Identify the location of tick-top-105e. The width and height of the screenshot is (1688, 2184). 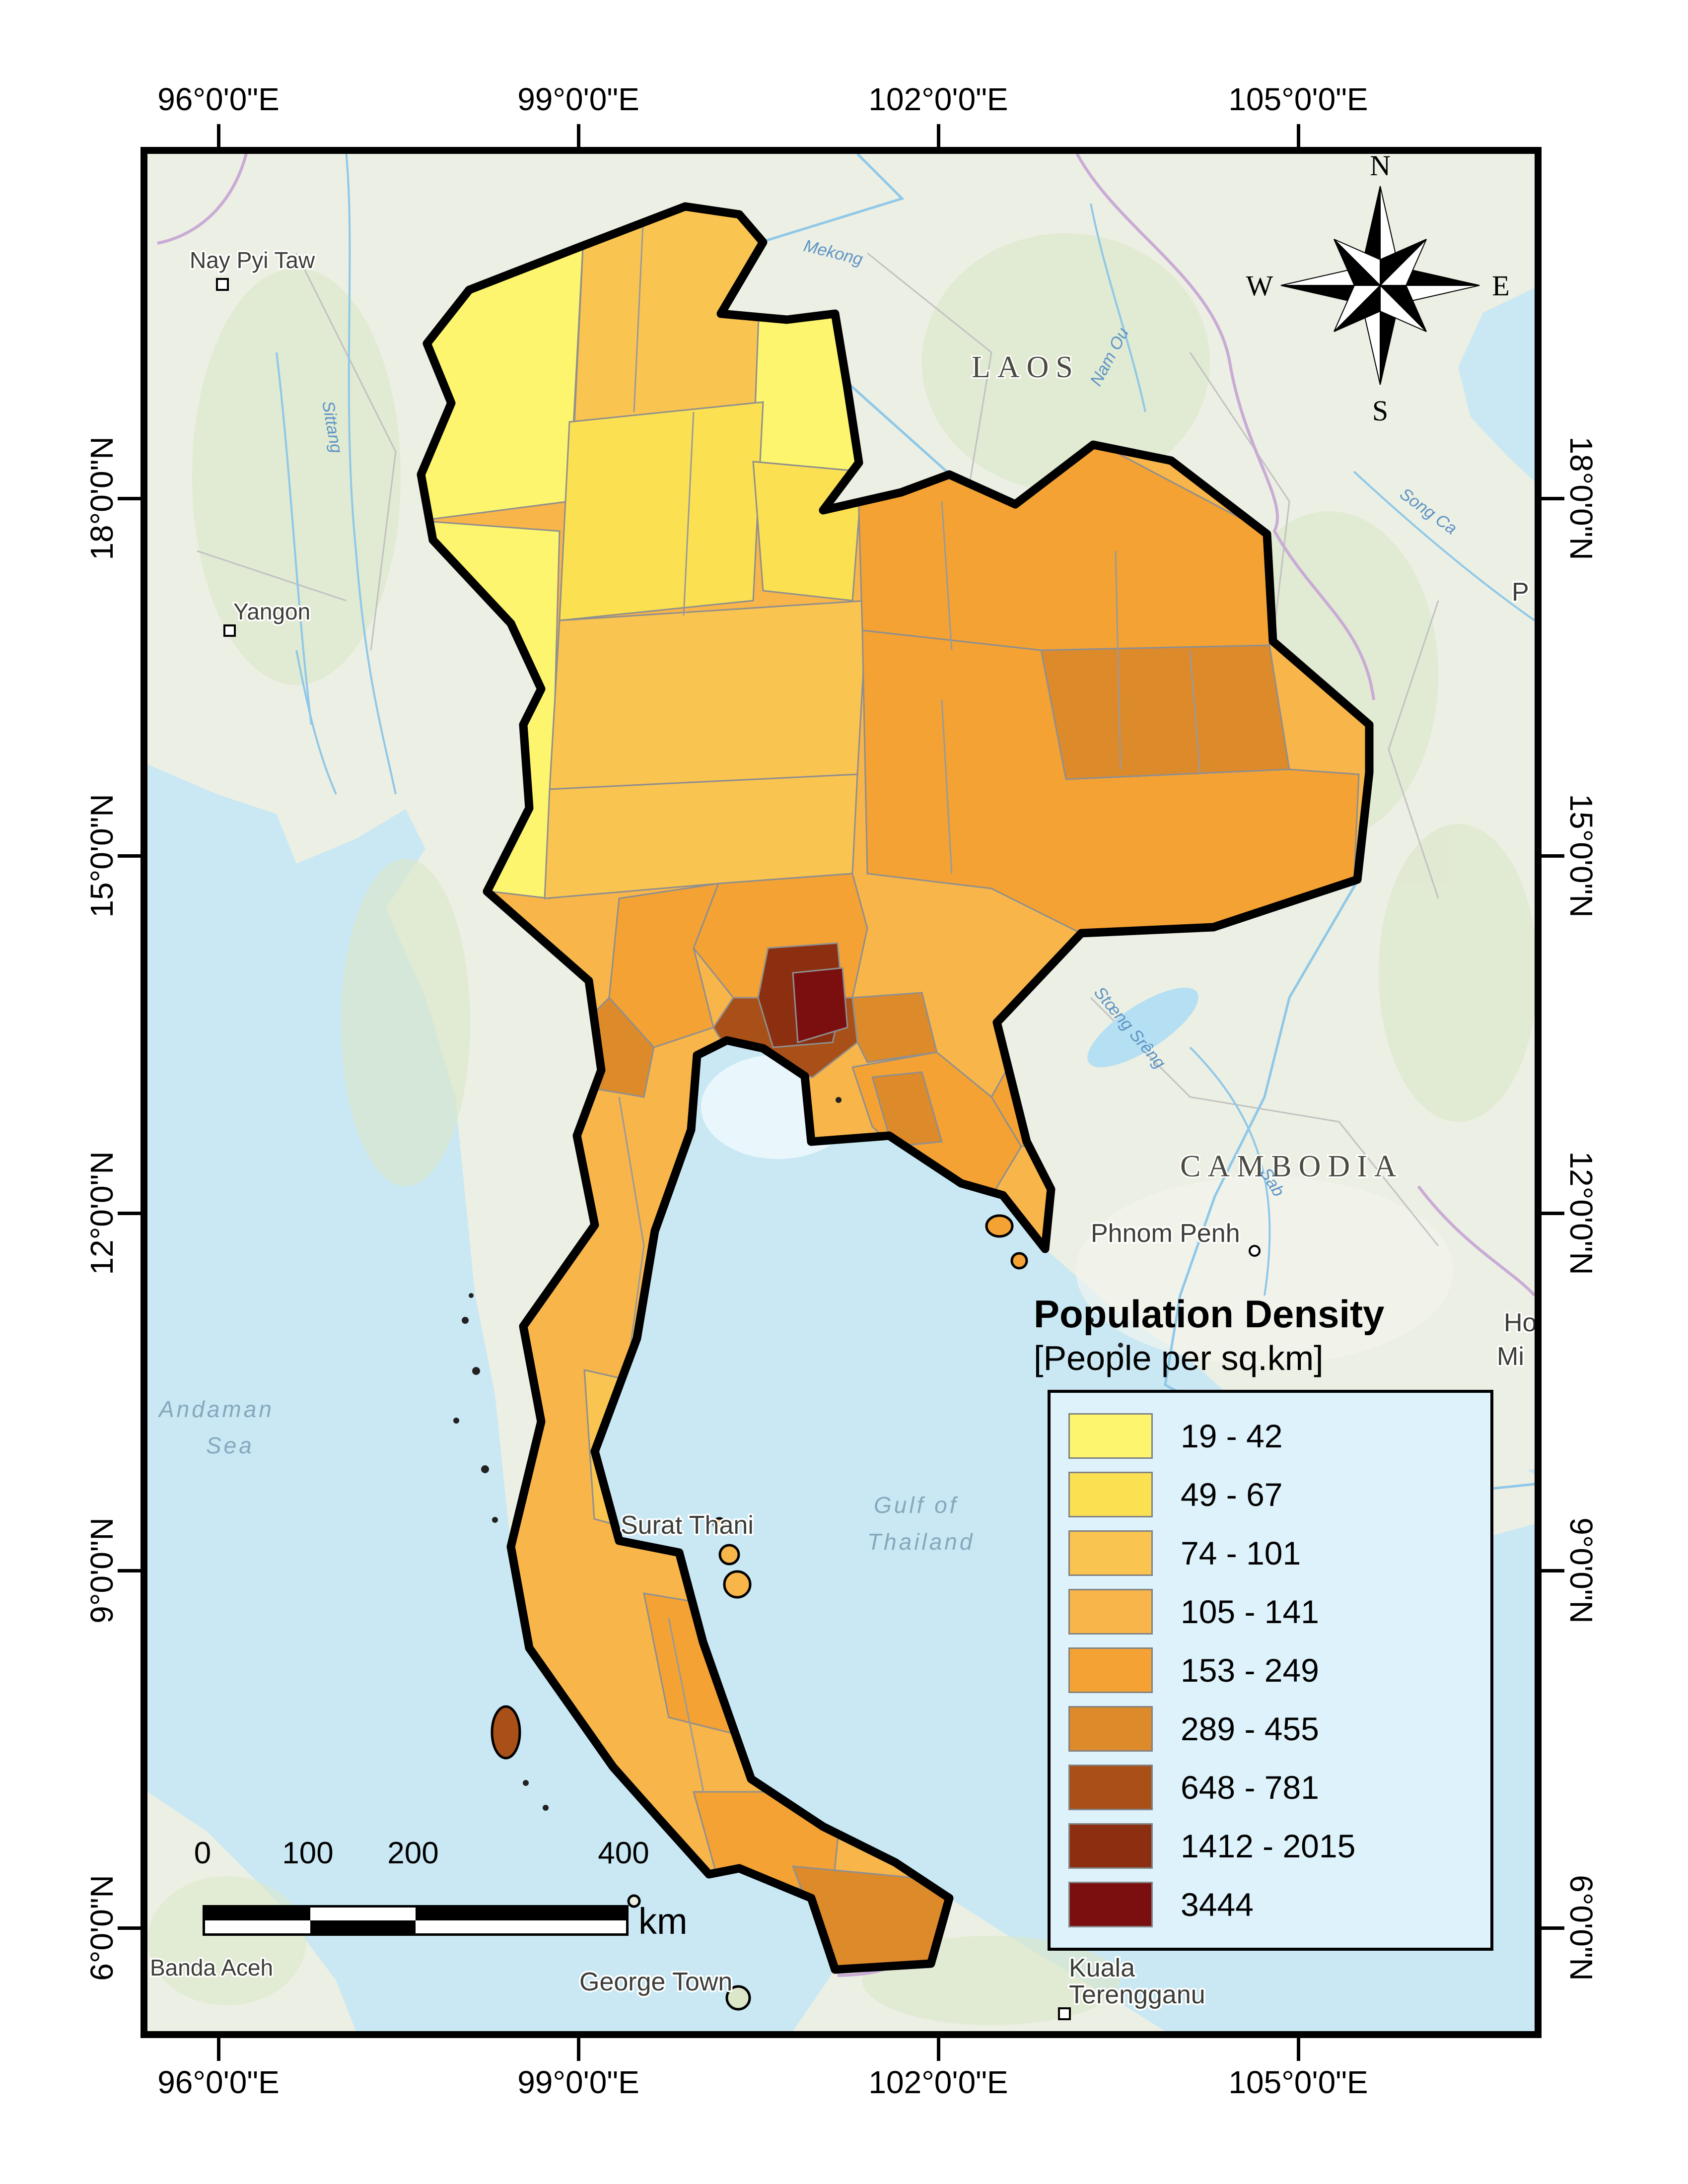
(1298, 135).